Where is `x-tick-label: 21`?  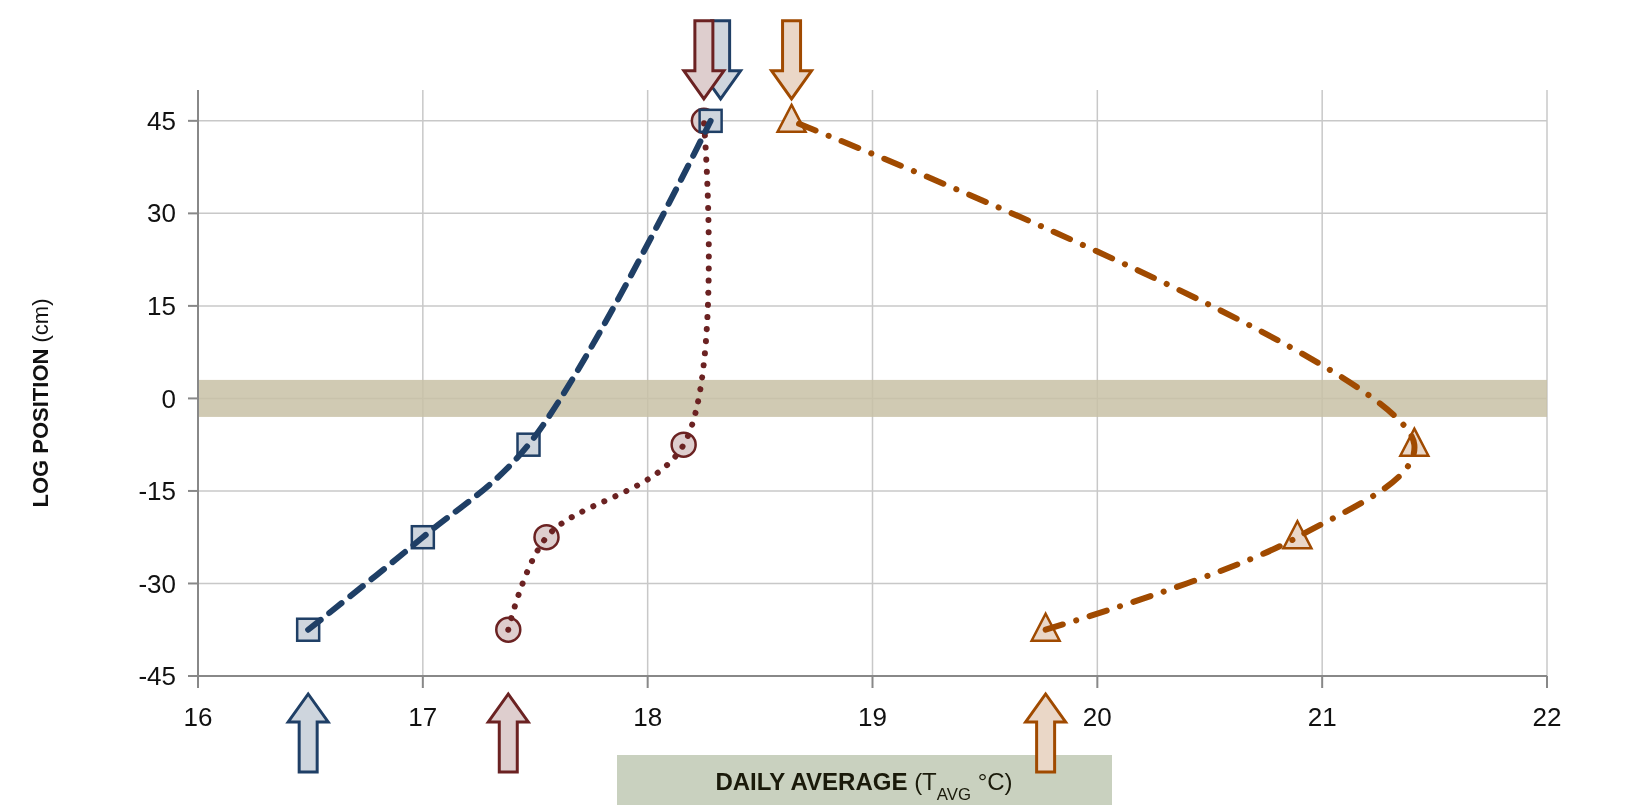 x-tick-label: 21 is located at coordinates (1322, 717).